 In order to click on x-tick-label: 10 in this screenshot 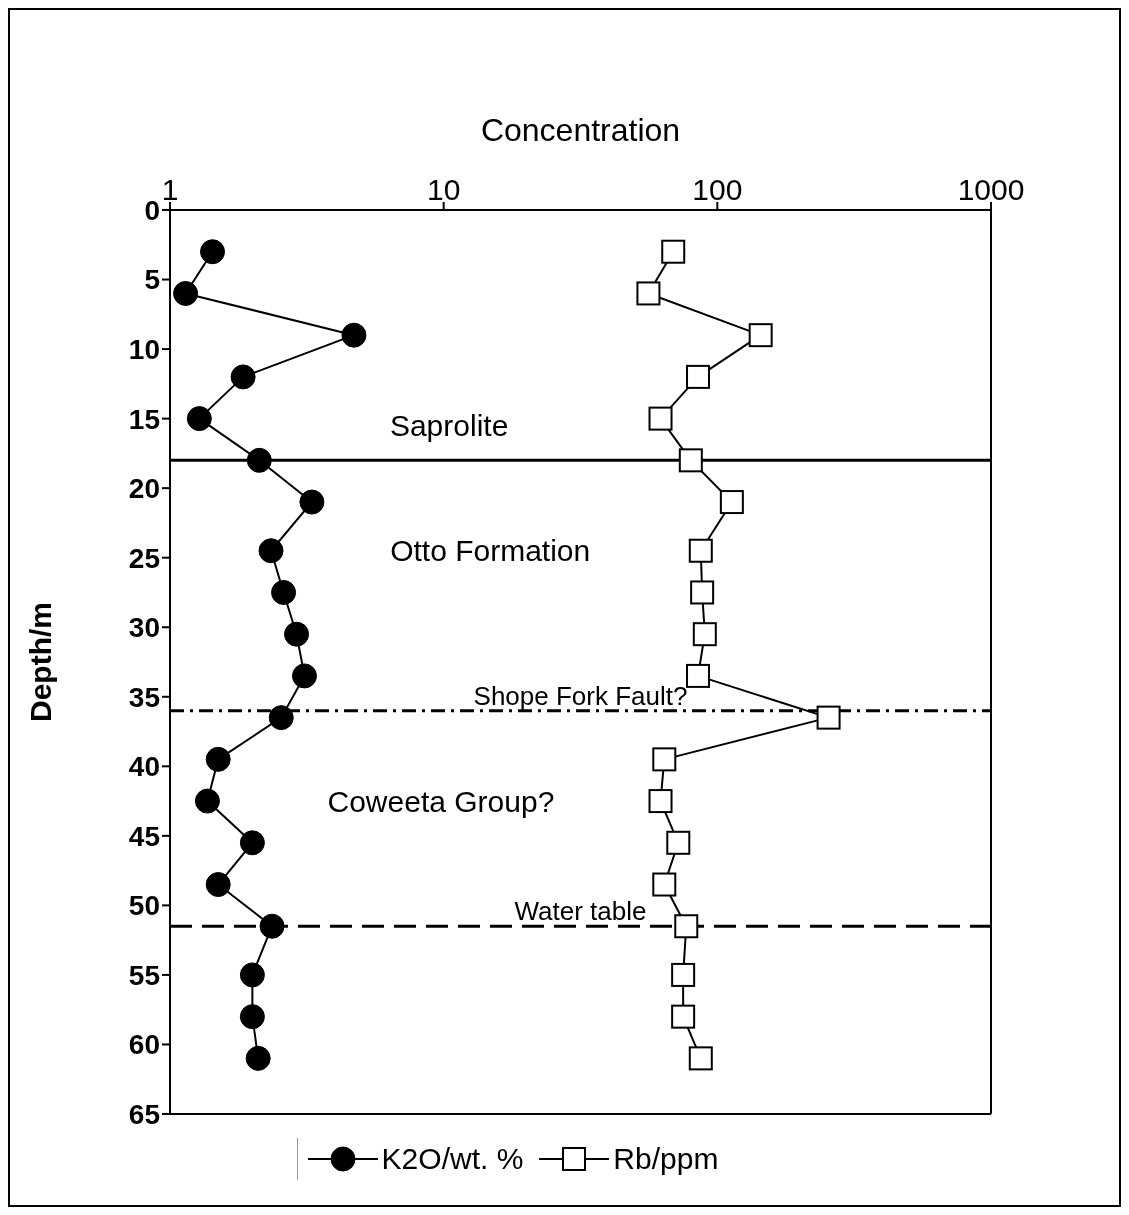, I will do `click(443, 189)`.